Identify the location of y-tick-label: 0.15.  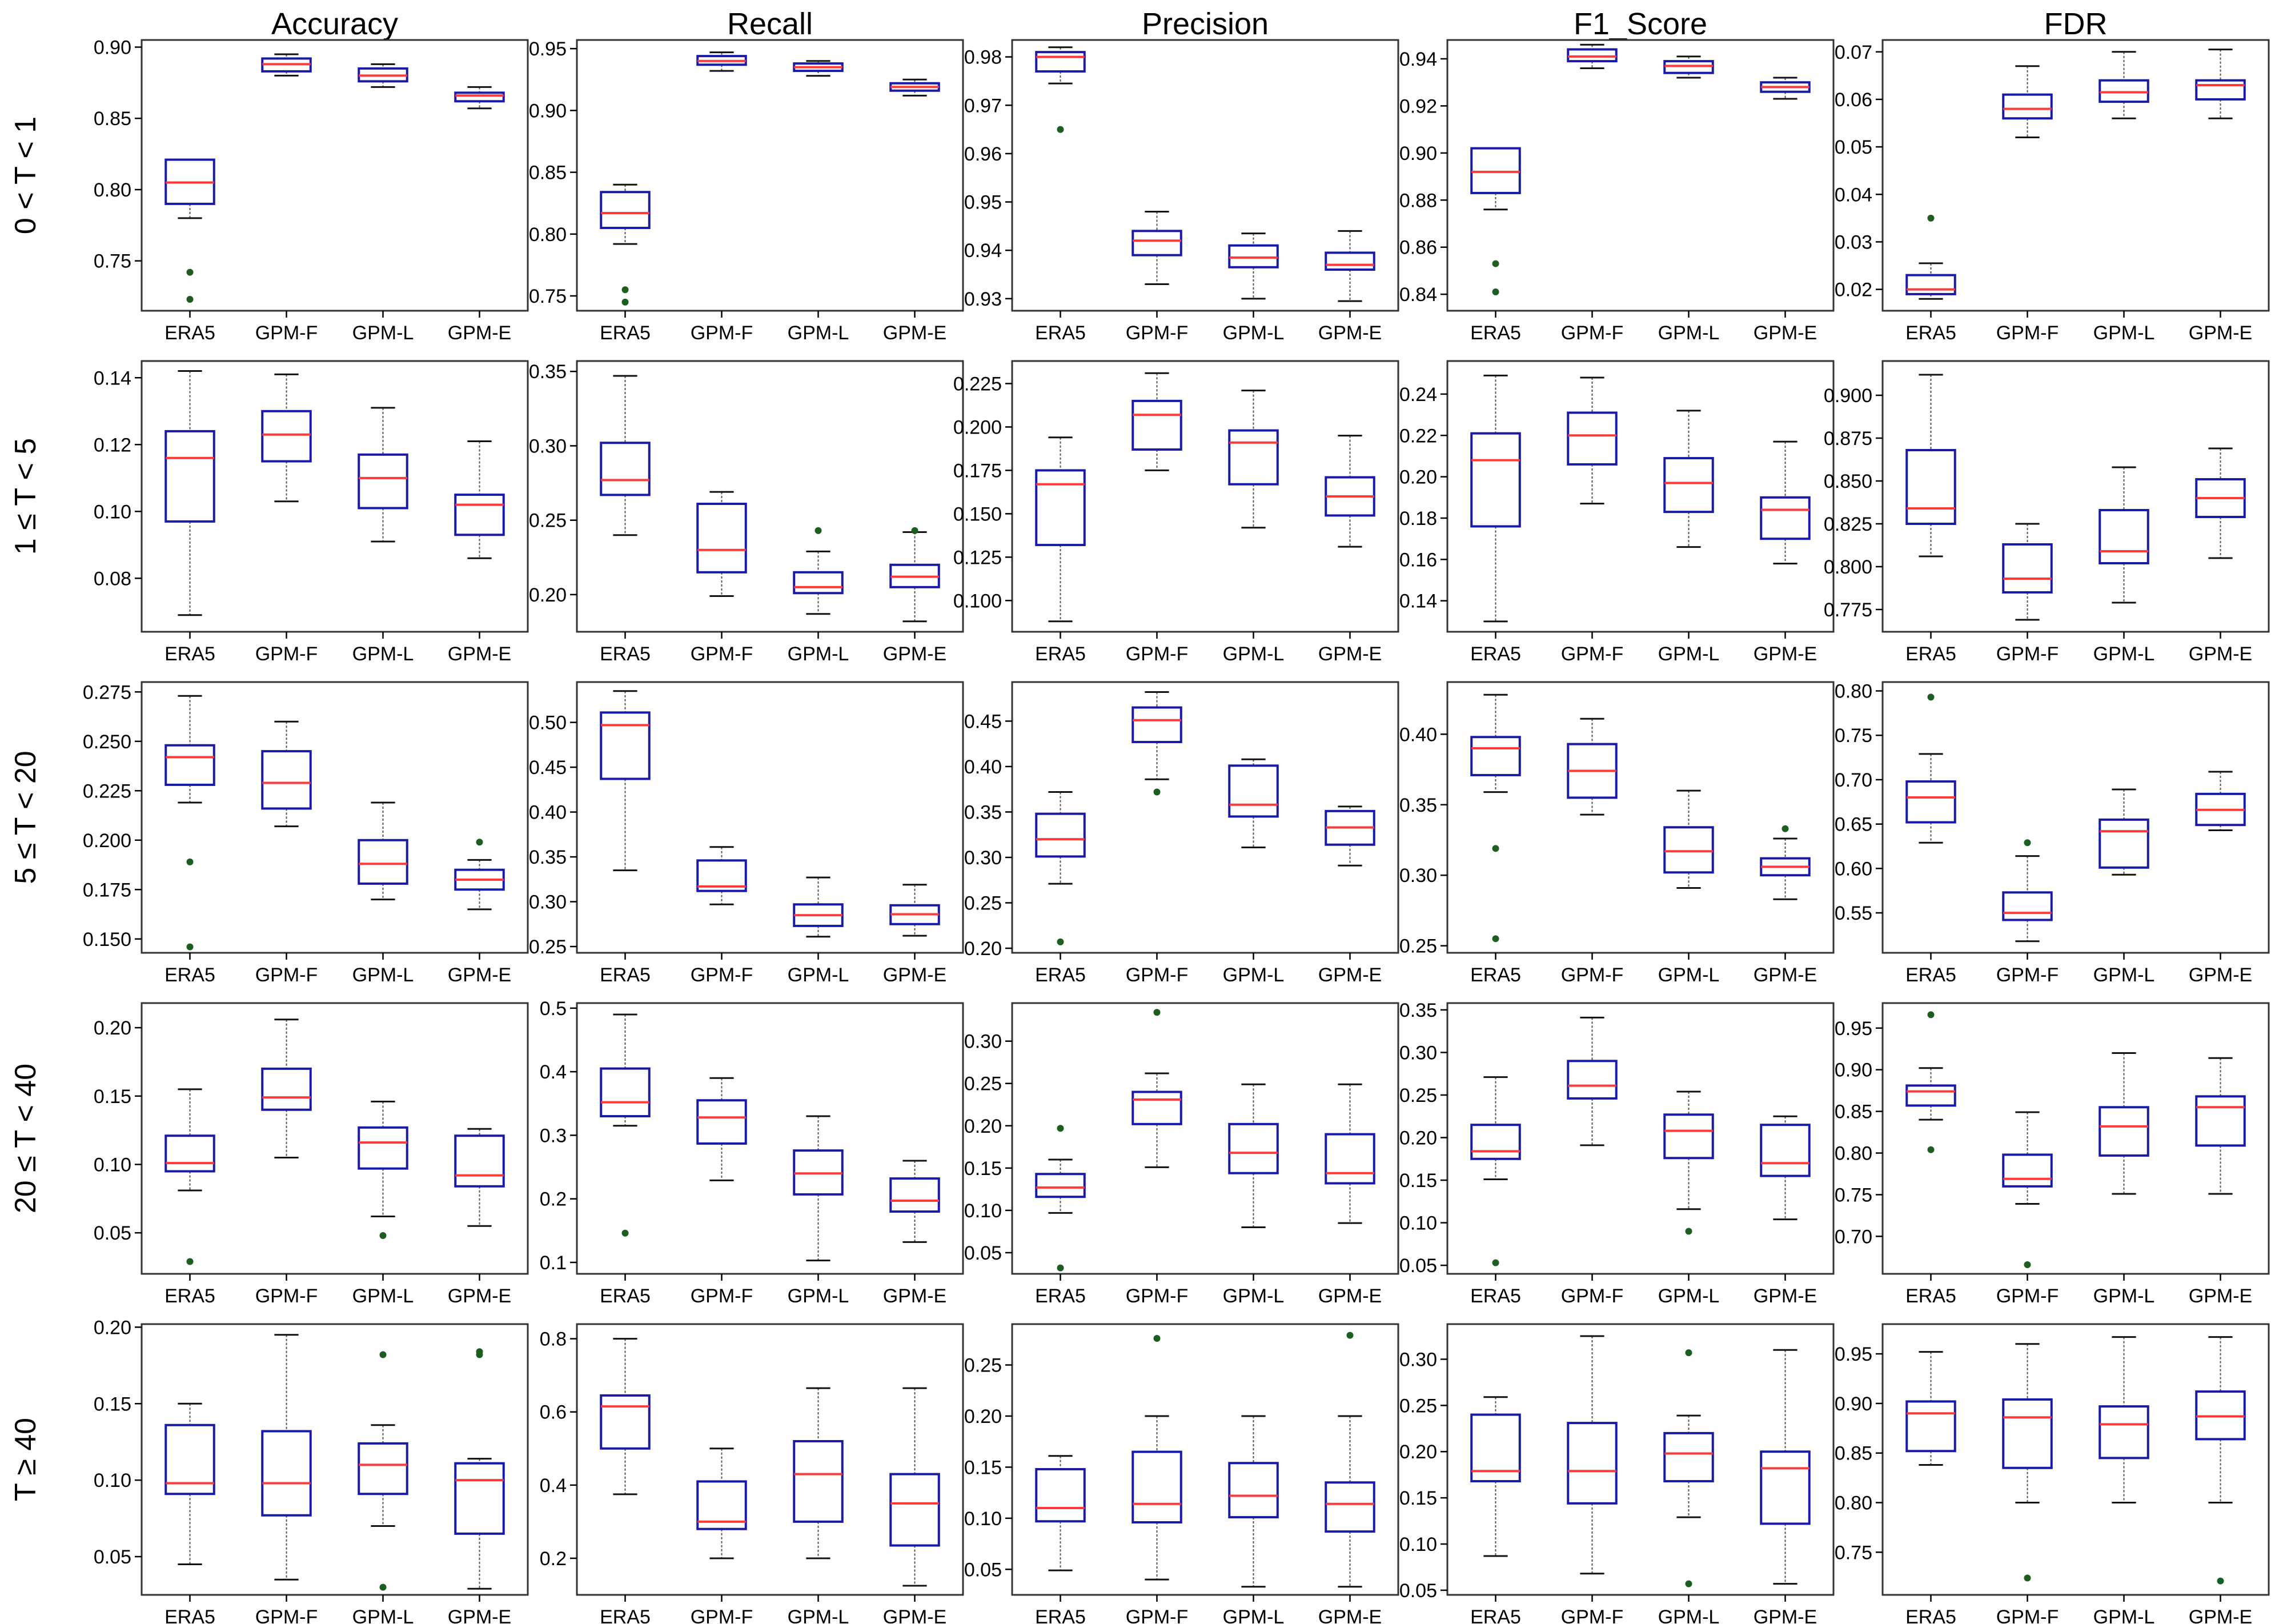
(112, 1097).